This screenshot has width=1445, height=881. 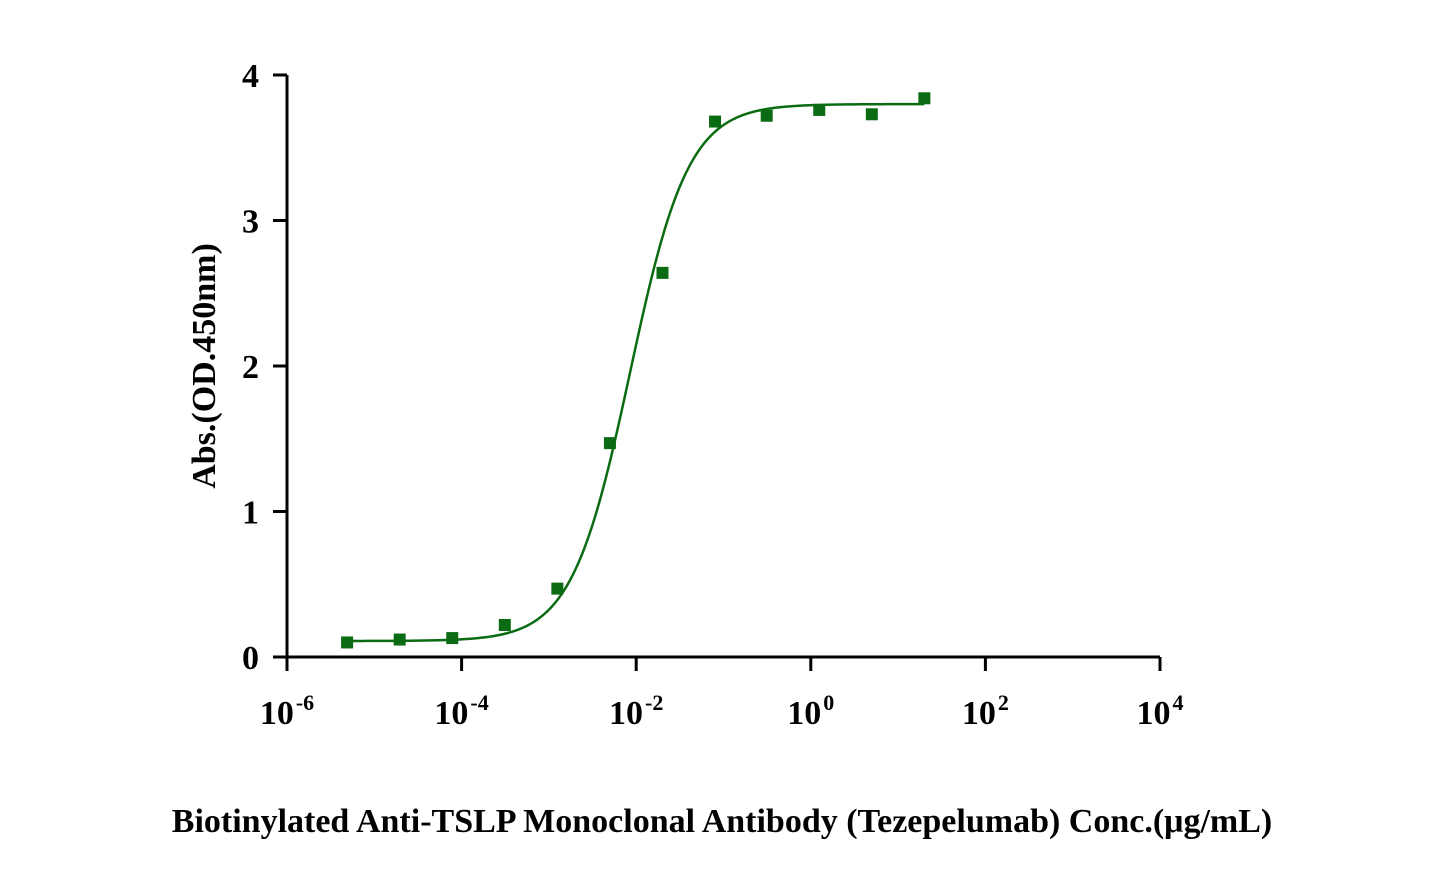 What do you see at coordinates (250, 658) in the screenshot?
I see `y-tick-label: 0` at bounding box center [250, 658].